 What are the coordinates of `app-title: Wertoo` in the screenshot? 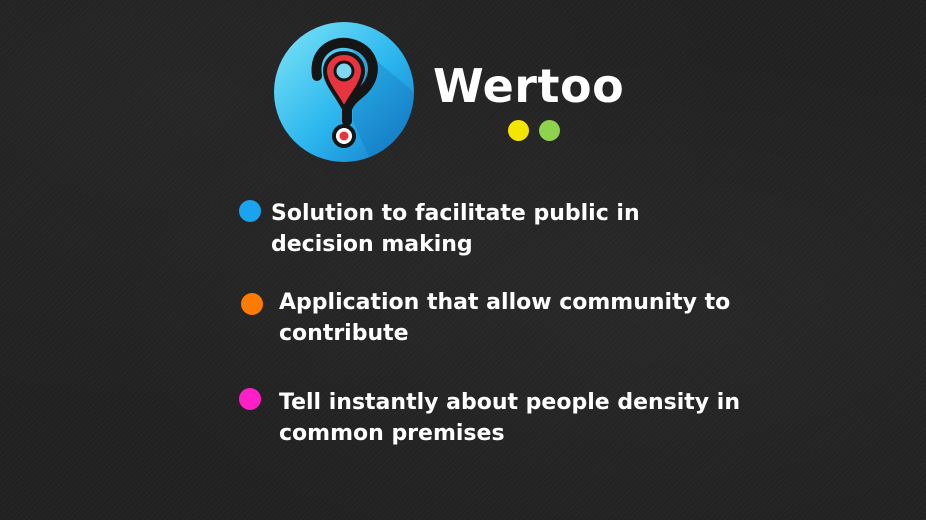 It's located at (529, 86).